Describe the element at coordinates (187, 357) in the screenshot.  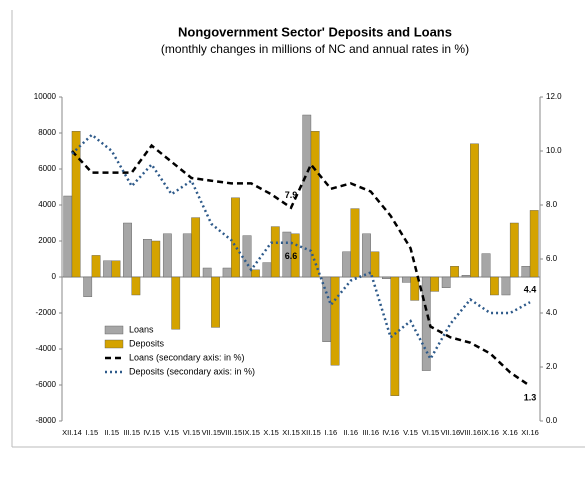
I see `legend-label: Loans (secondary axis: in %)` at that location.